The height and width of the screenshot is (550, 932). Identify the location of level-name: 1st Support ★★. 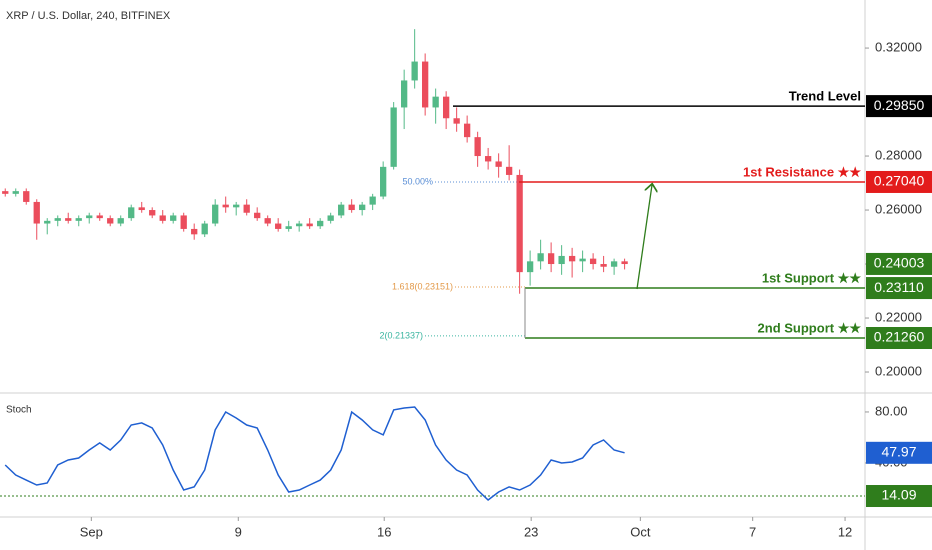
(811, 277).